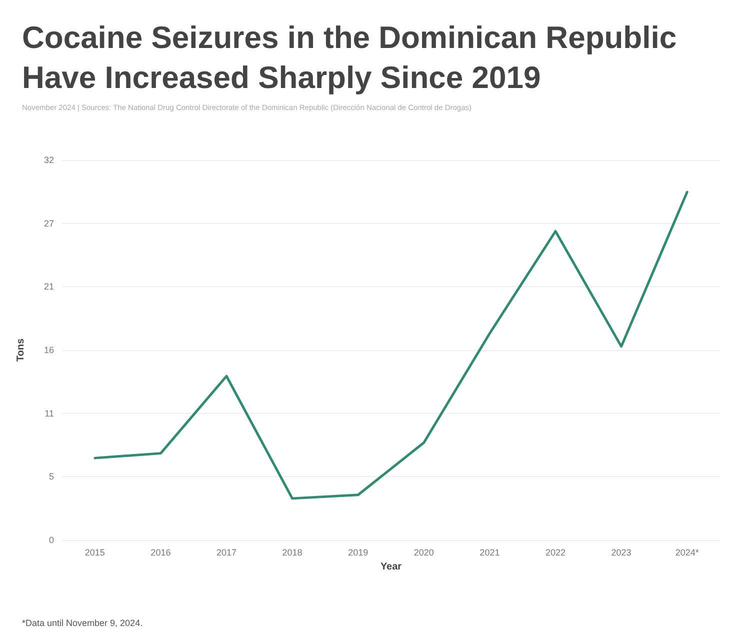 This screenshot has width=742, height=639. I want to click on y-tick-label: 5, so click(51, 477).